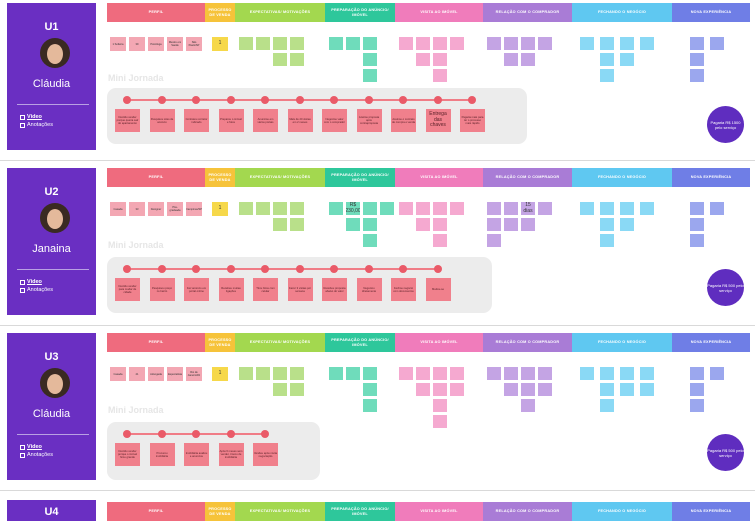 This screenshot has height=521, width=755. Describe the element at coordinates (265, 120) in the screenshot. I see `journey-step-note: Anunciou em vários portais` at that location.